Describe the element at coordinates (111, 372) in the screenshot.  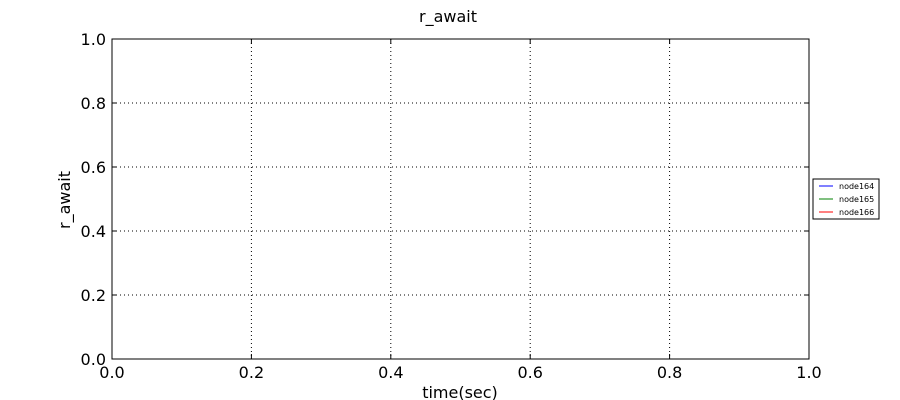
I see `x-tick-label: 0.0` at that location.